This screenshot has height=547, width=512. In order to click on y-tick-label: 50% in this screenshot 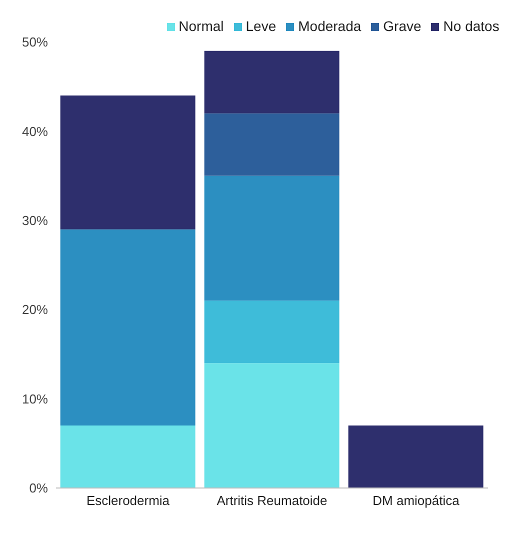, I will do `click(35, 42)`.